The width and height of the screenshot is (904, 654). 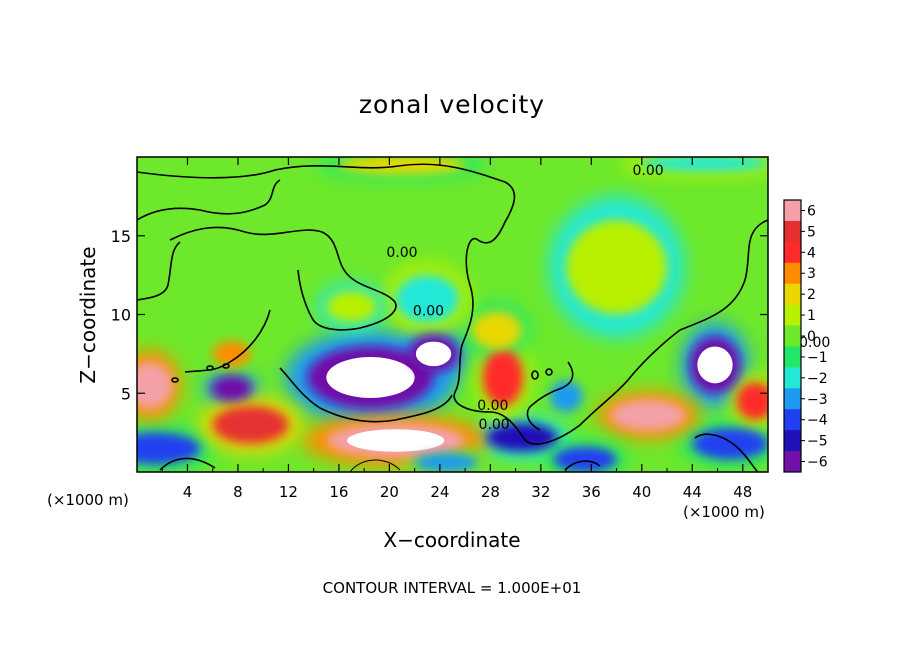 I want to click on x-tick-label: 16, so click(x=338, y=492).